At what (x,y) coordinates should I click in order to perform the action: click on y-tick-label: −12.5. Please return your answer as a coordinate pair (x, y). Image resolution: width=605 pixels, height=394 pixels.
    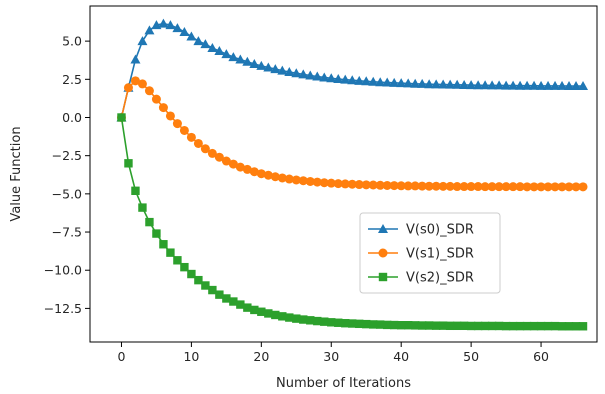
    Looking at the image, I should click on (63, 308).